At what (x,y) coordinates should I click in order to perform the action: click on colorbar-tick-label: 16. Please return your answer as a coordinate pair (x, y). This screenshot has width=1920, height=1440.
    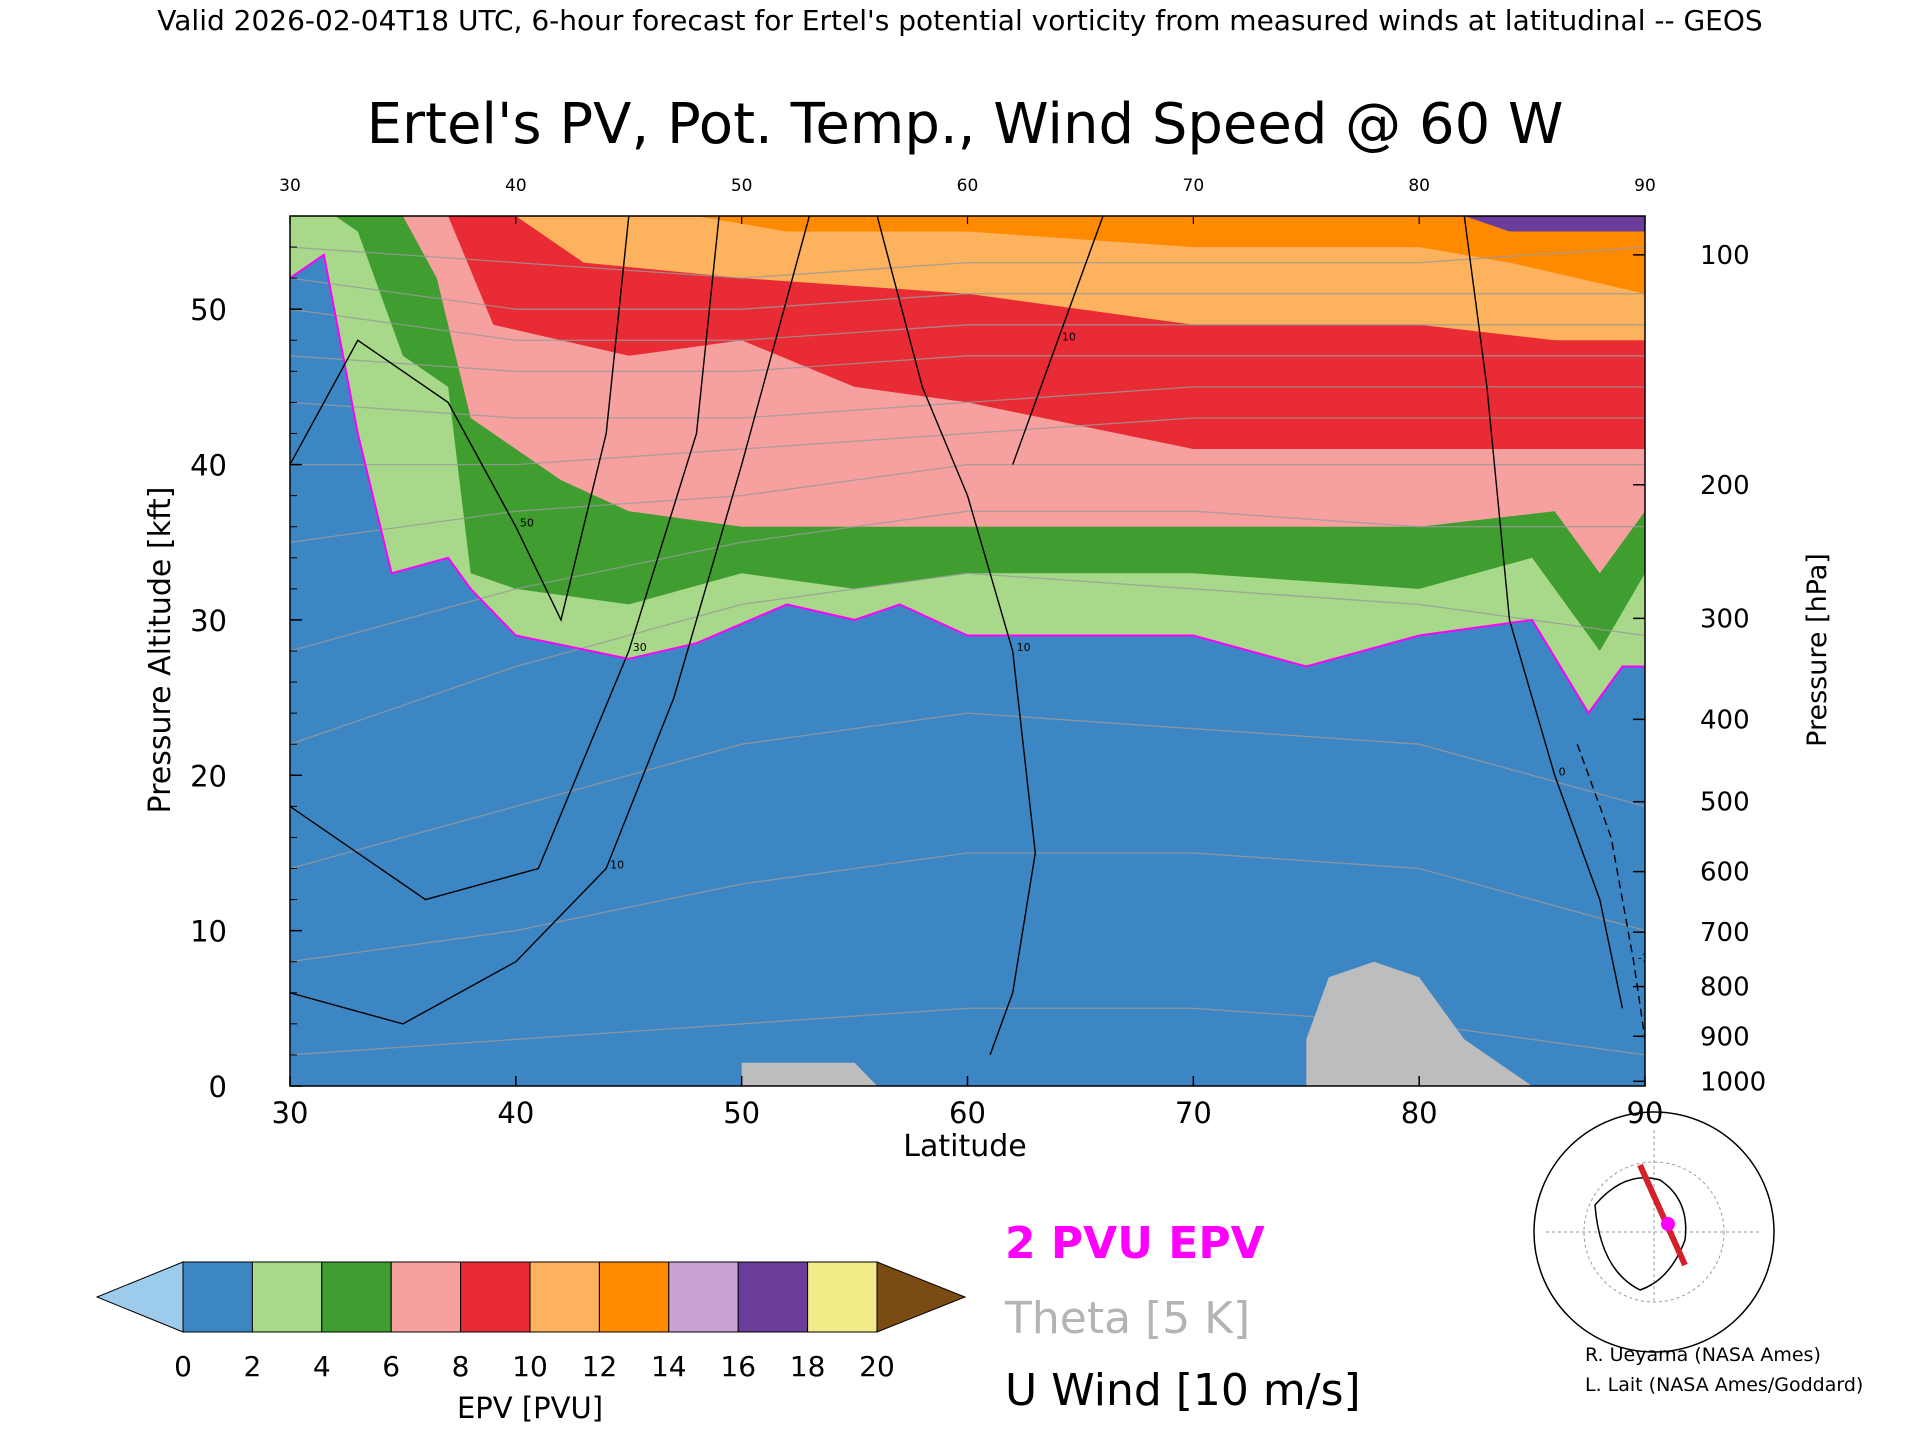
    Looking at the image, I should click on (738, 1366).